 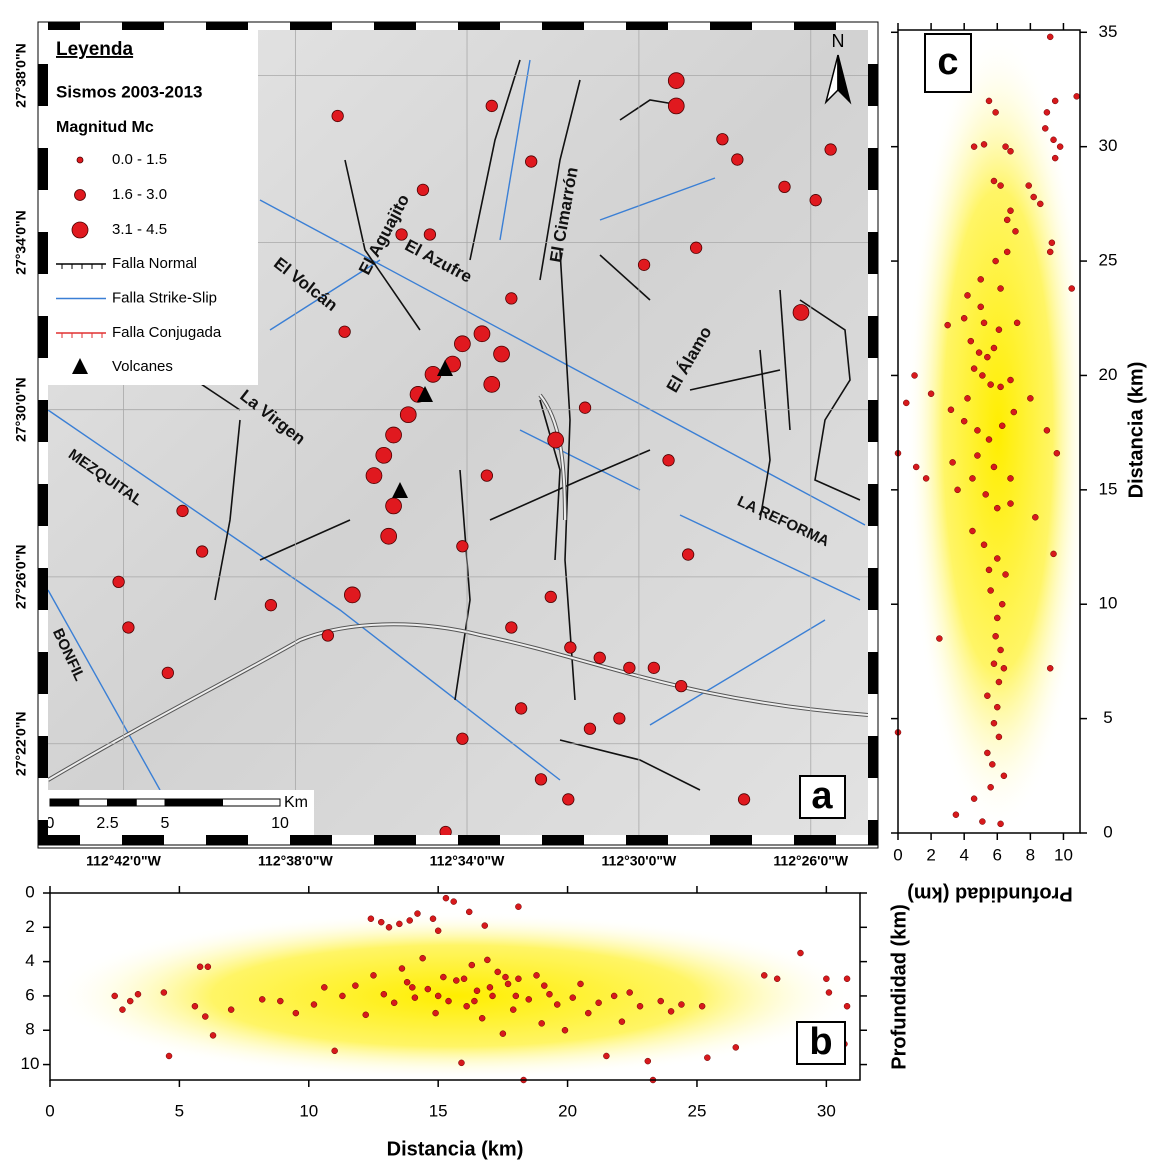 I want to click on x-tick-label: 0, so click(x=49, y=1110).